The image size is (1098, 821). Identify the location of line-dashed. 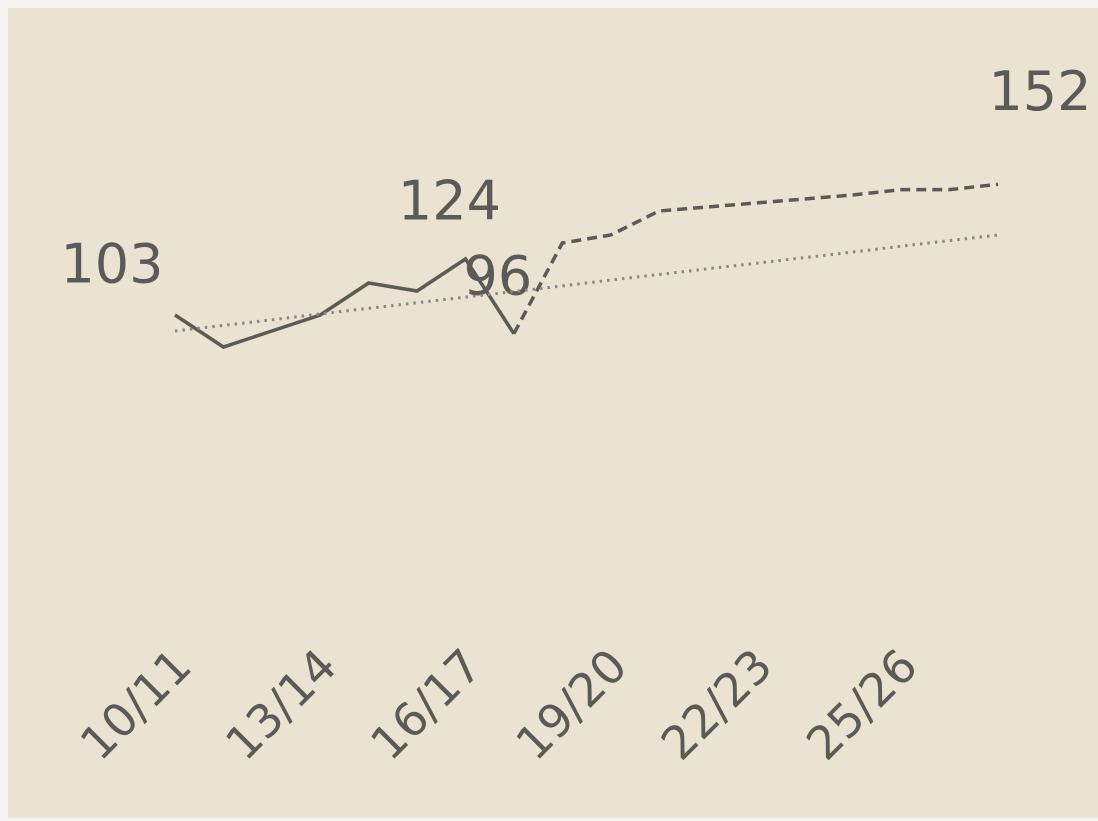
(755, 258).